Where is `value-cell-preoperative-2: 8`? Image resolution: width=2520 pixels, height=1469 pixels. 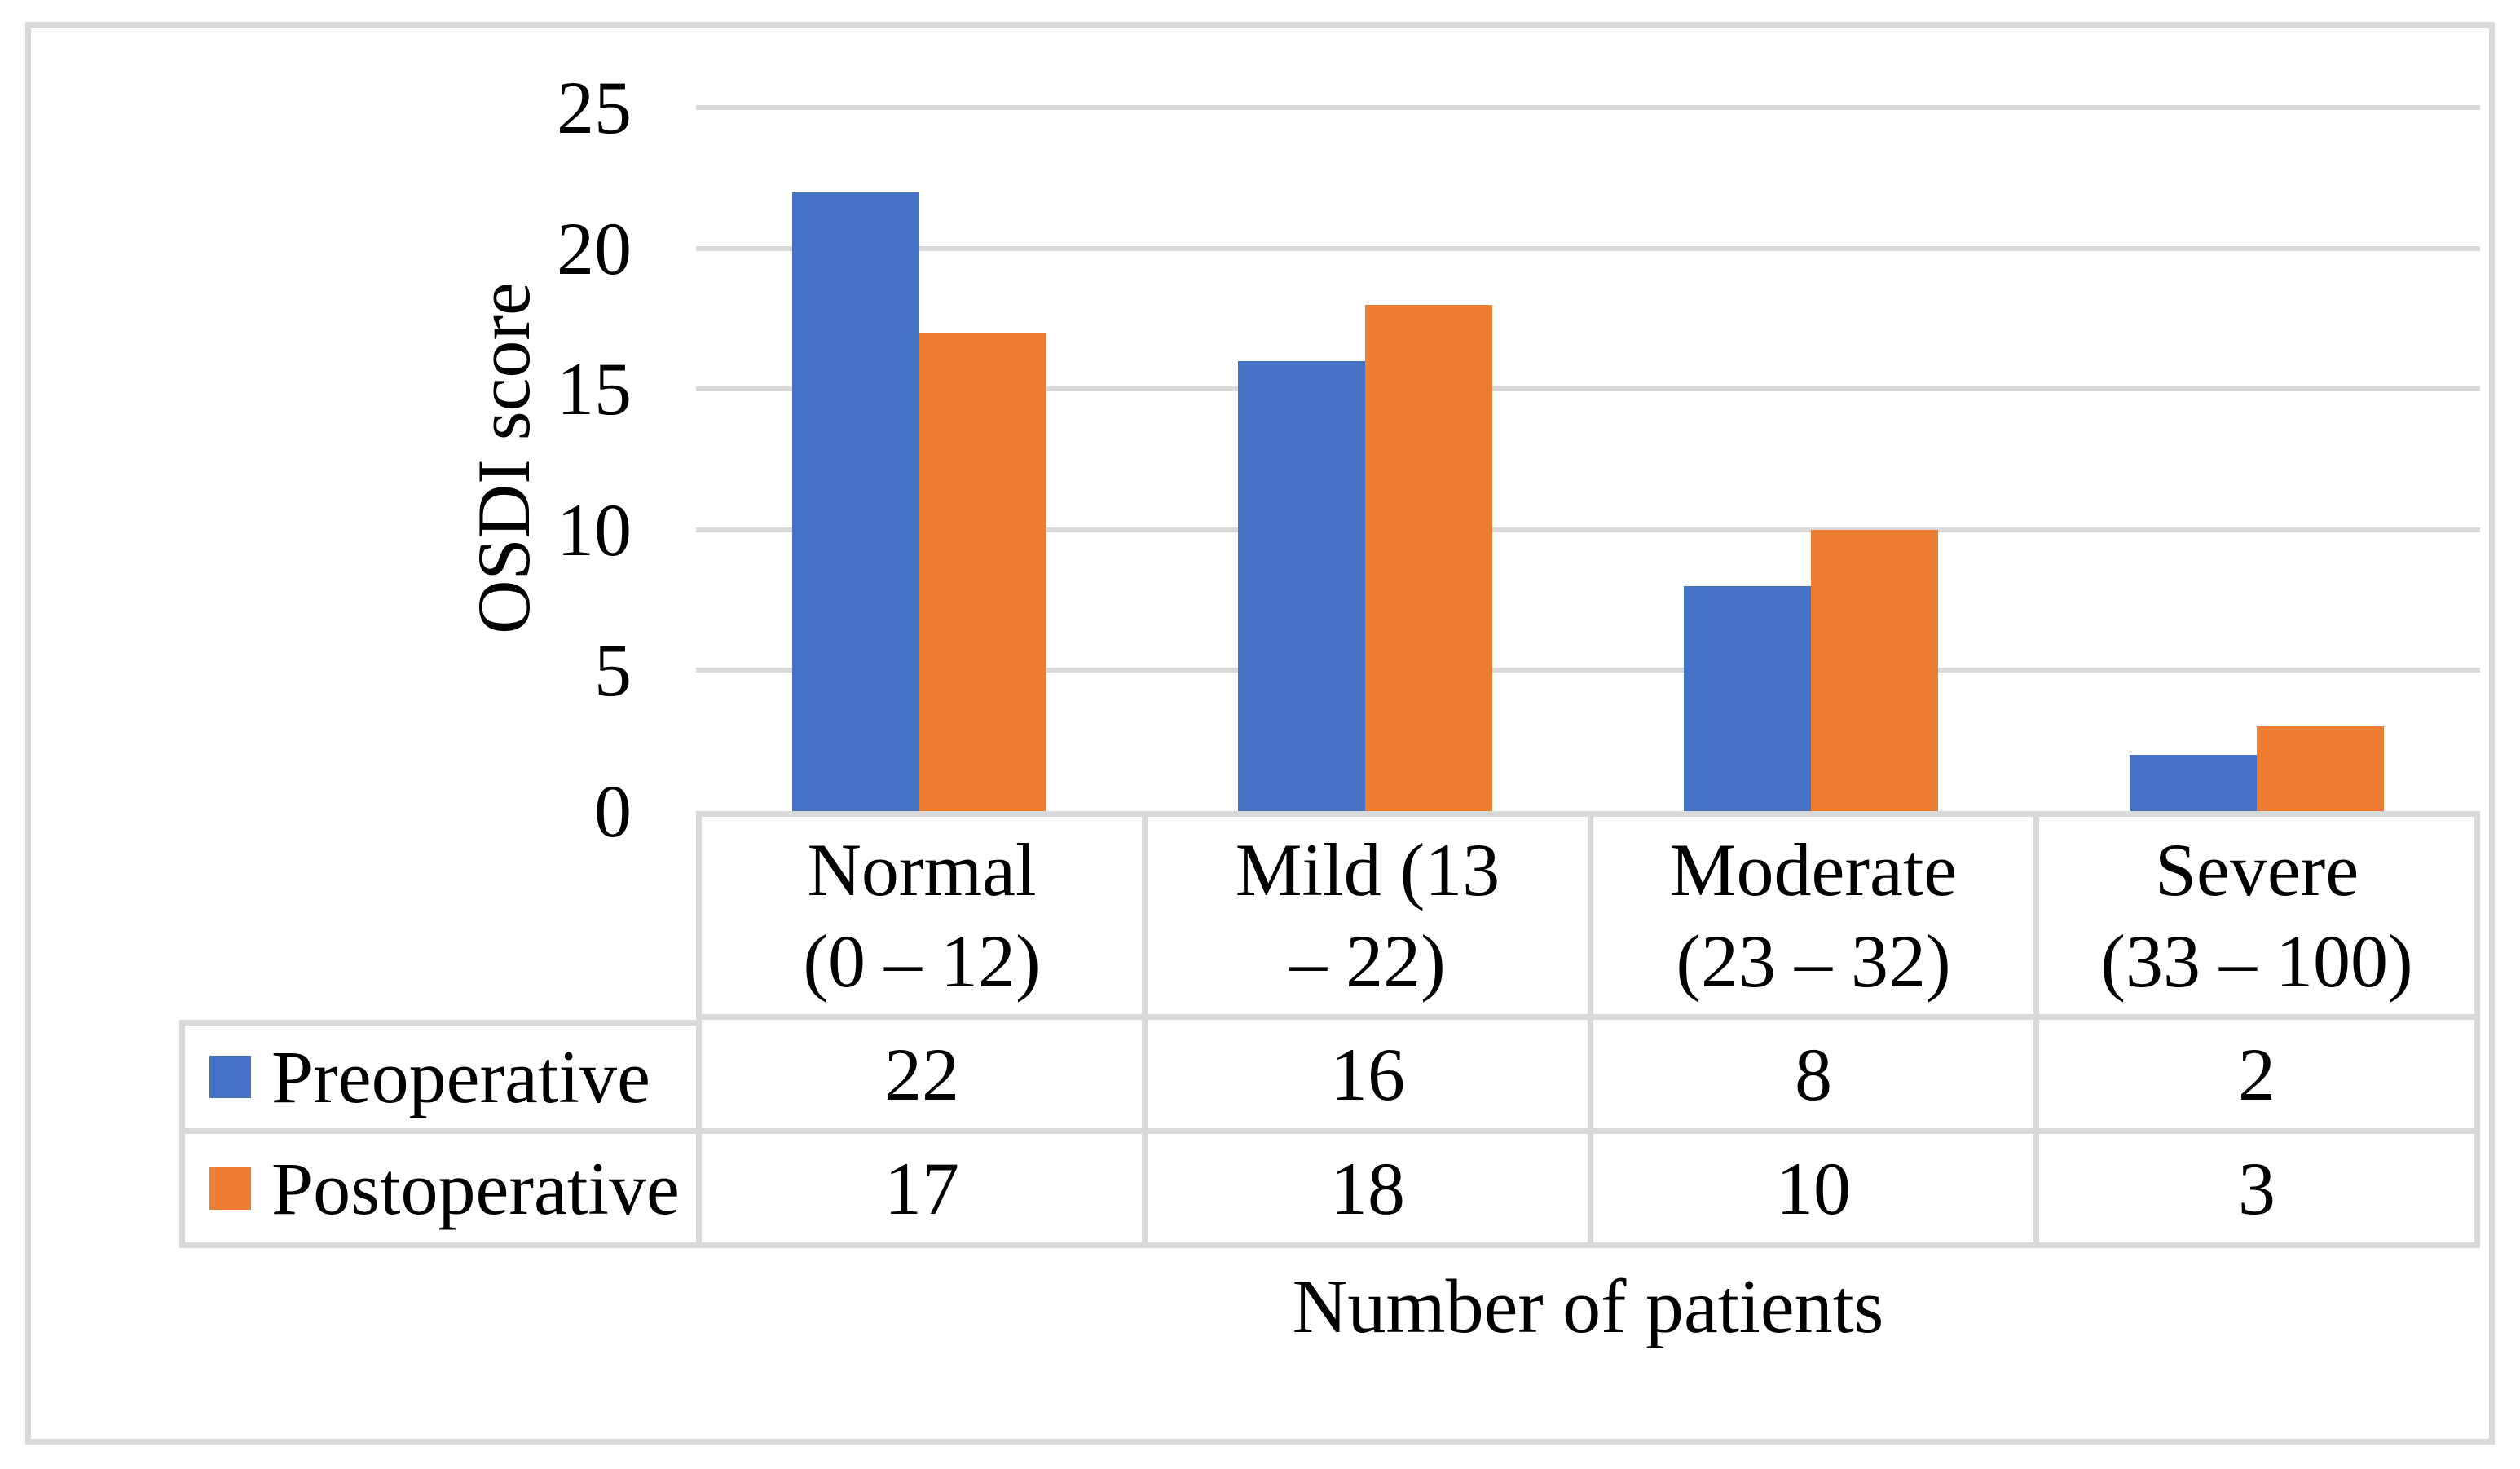
value-cell-preoperative-2: 8 is located at coordinates (1811, 1077).